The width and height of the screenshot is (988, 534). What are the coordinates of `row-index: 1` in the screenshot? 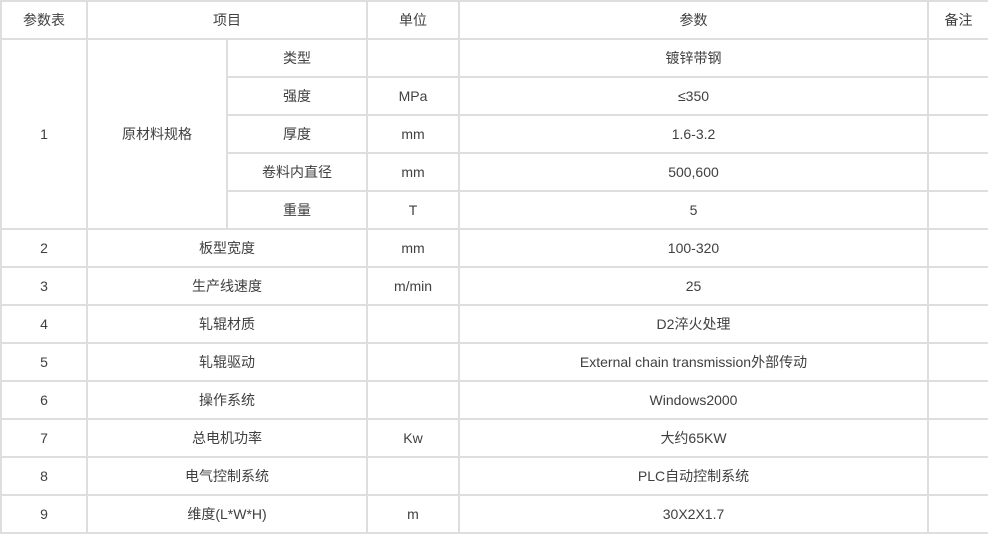 It's located at (44, 134).